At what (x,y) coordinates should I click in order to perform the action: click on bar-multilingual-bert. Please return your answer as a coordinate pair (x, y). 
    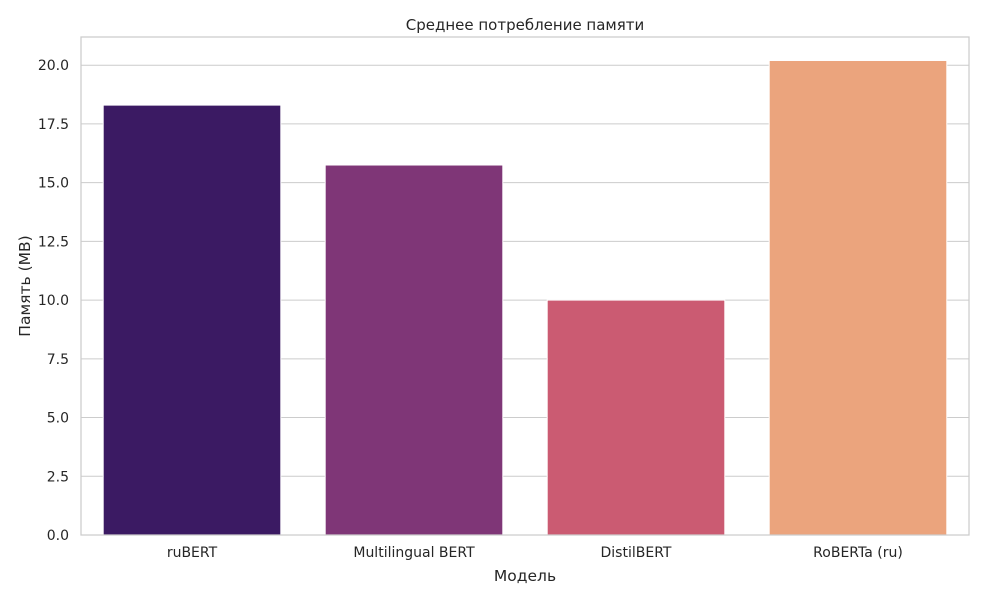
    Looking at the image, I should click on (414, 350).